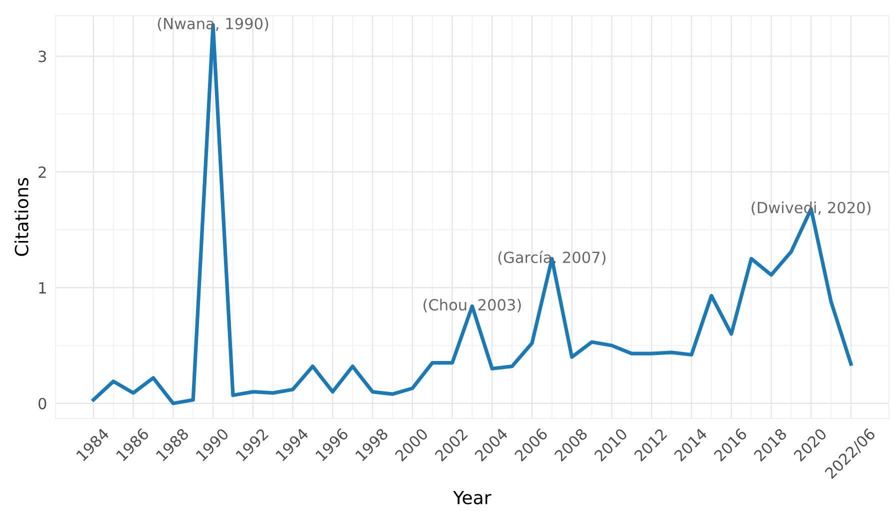  I want to click on y-axis-title: Citations, so click(21, 217).